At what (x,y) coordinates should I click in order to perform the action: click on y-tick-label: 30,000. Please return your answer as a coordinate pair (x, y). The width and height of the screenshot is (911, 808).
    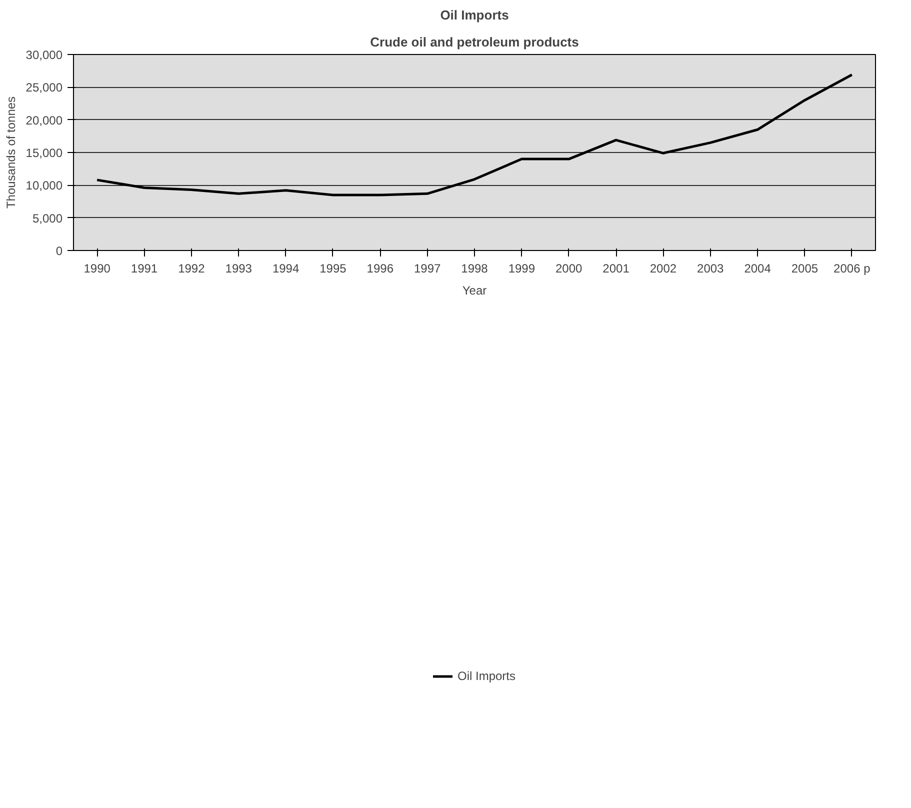
    Looking at the image, I should click on (44, 55).